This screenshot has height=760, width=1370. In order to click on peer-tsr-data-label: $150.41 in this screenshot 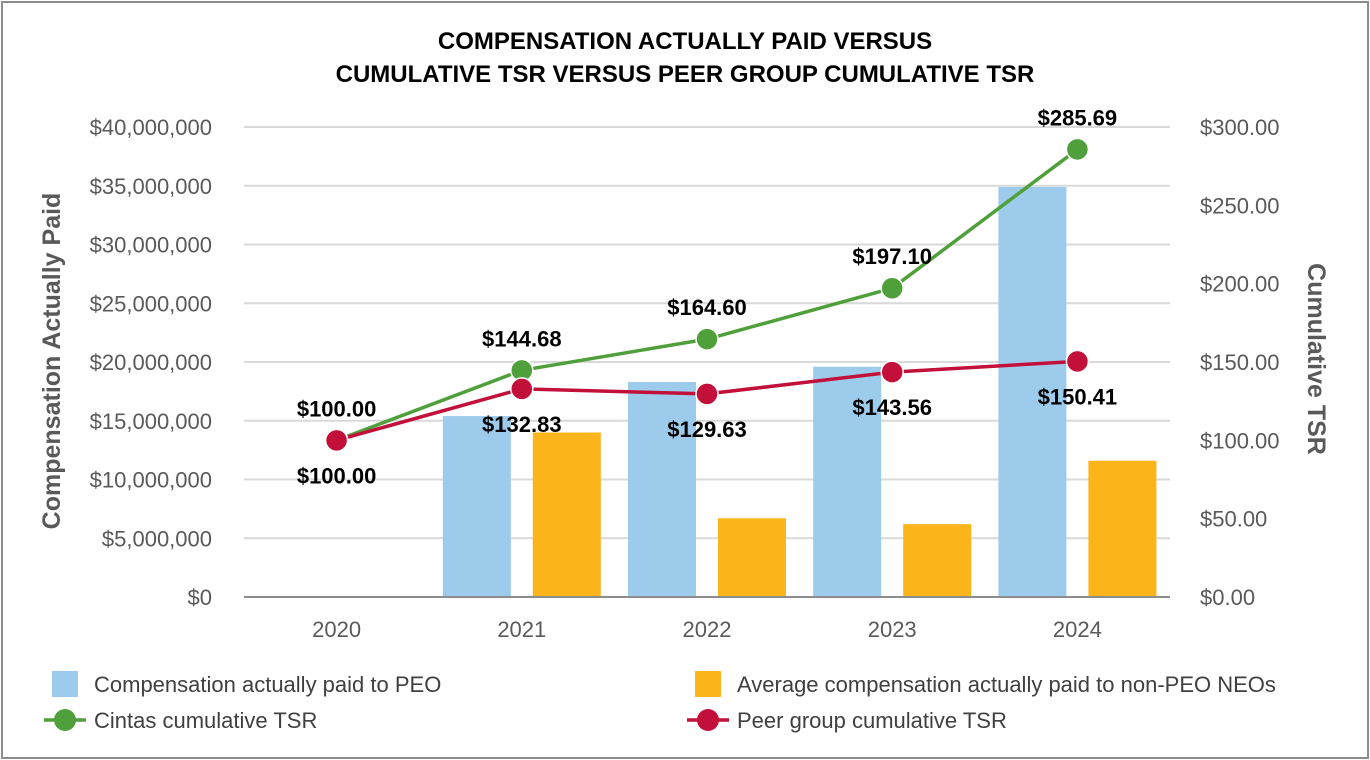, I will do `click(1078, 396)`.